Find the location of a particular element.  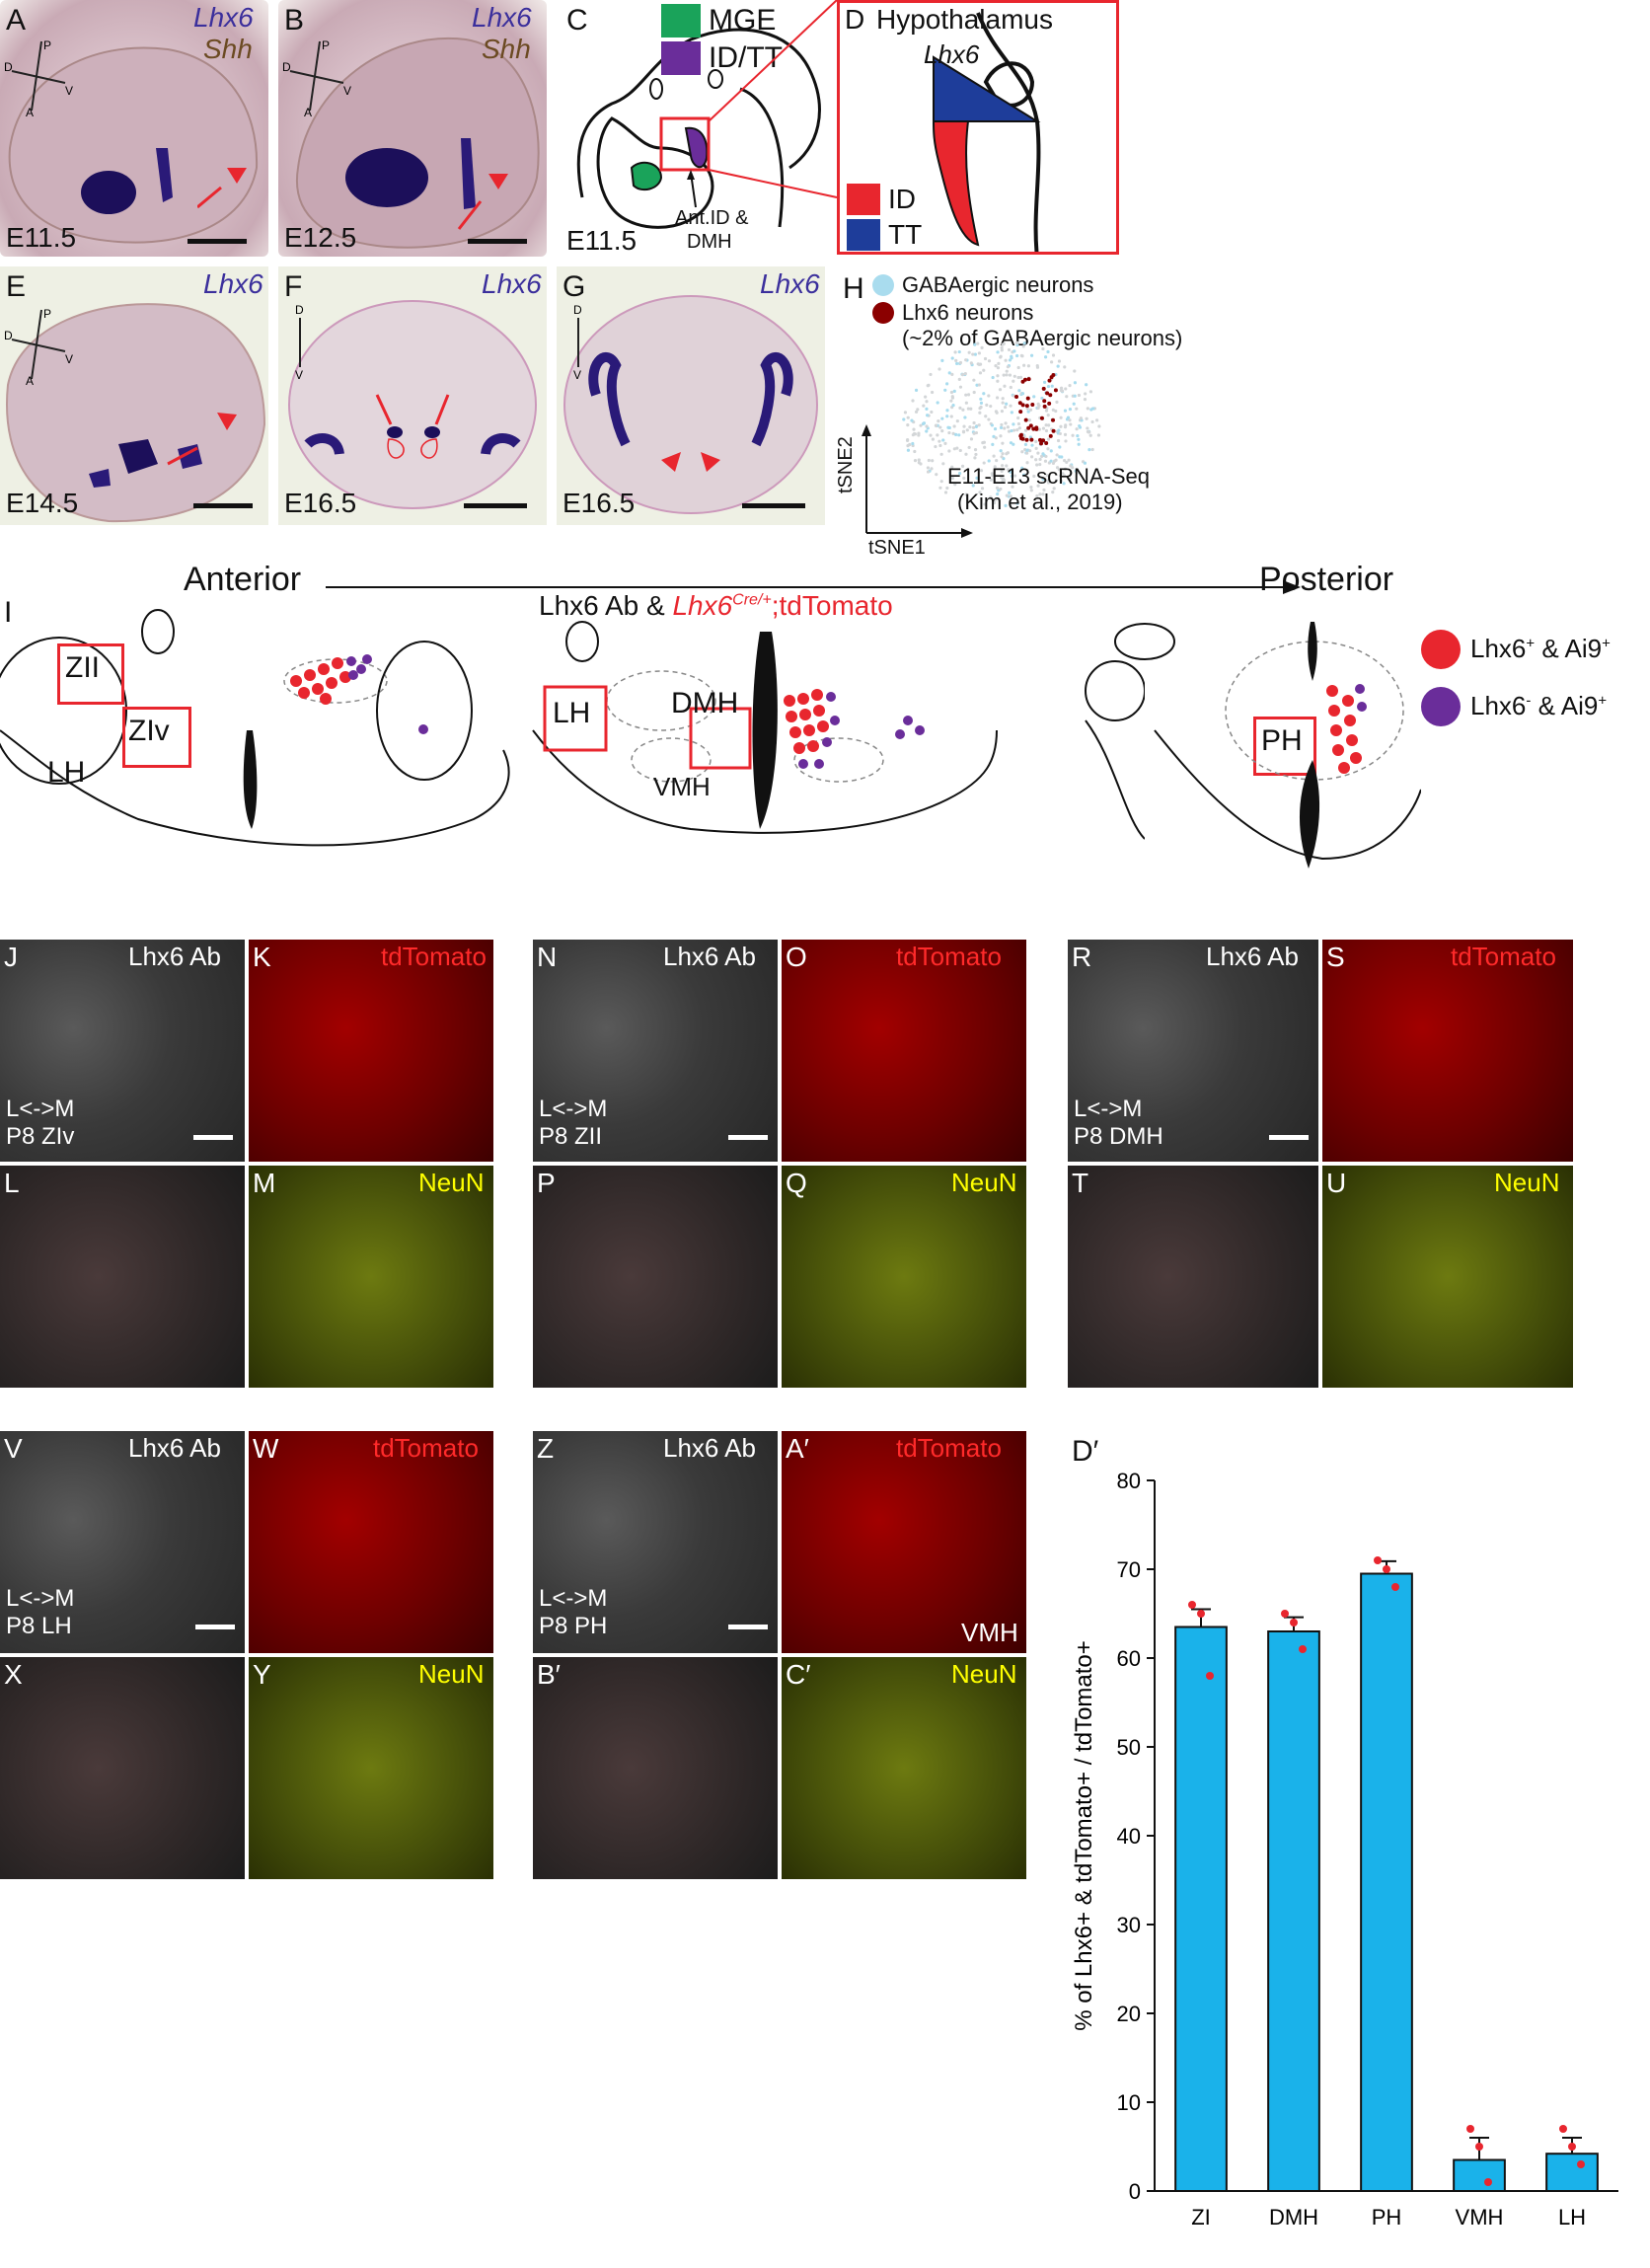

panel-g-stage: E16.5 is located at coordinates (599, 503).